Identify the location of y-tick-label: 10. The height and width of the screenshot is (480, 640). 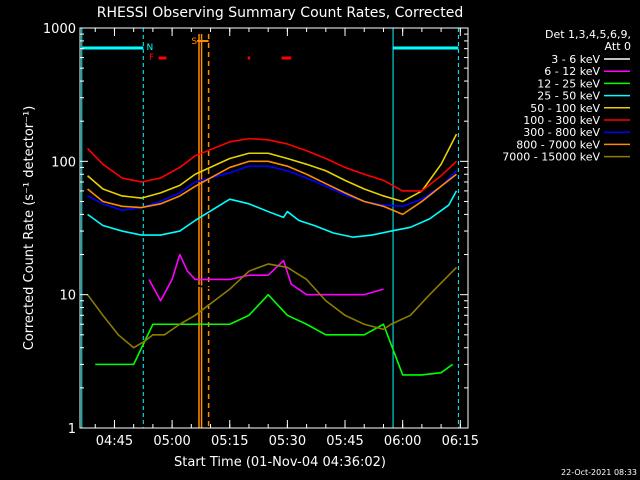
(67, 296).